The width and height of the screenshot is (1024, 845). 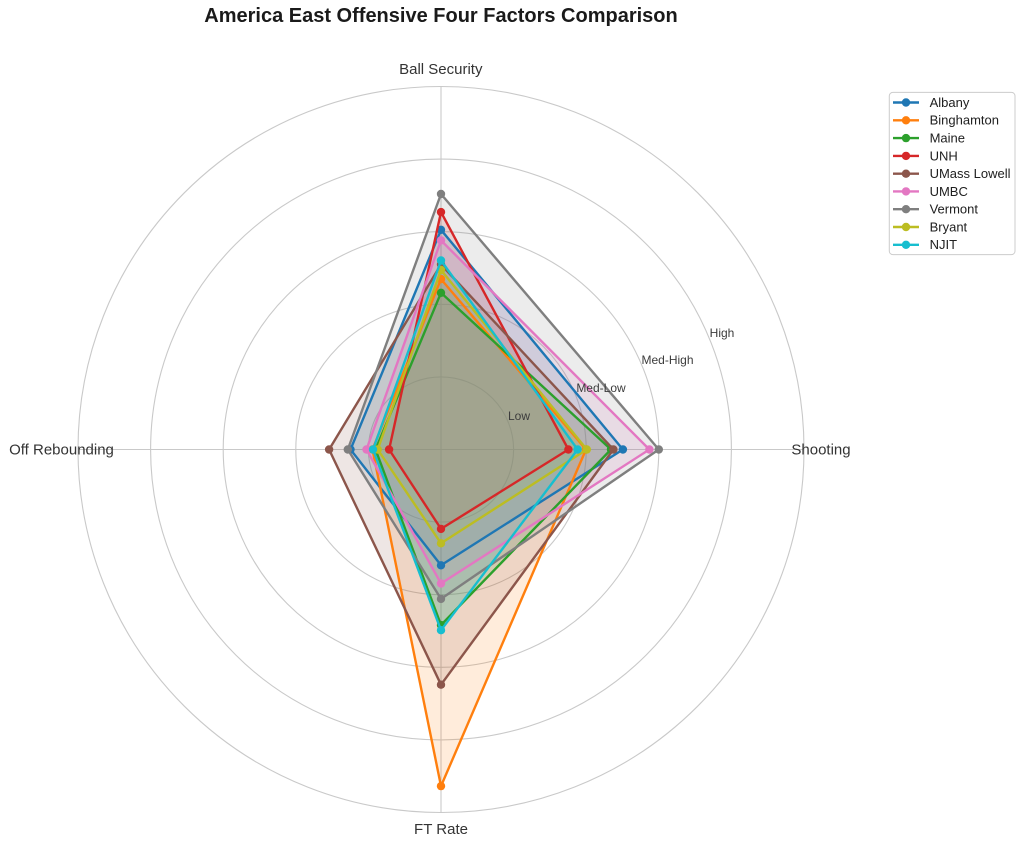 What do you see at coordinates (949, 191) in the screenshot?
I see `svg-text: UMBC` at bounding box center [949, 191].